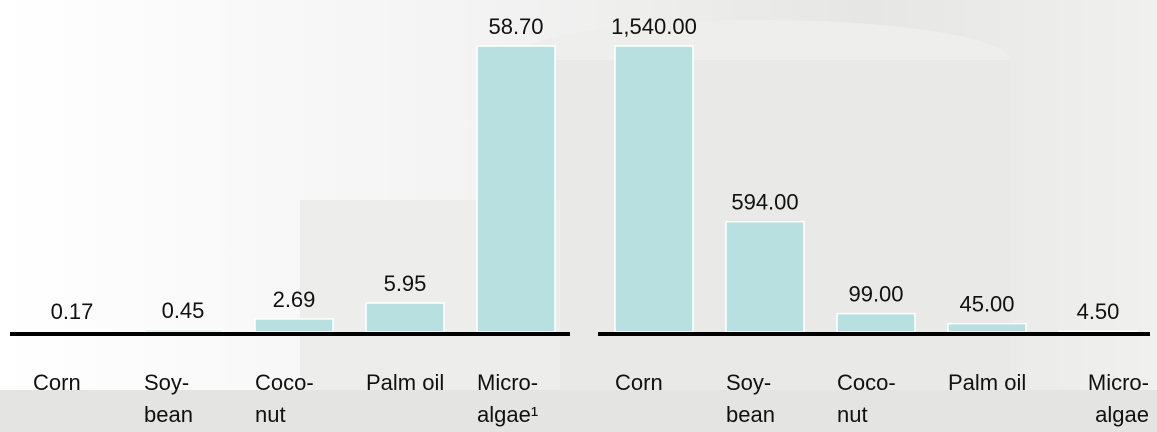  I want to click on value-label: 5.95, so click(405, 283).